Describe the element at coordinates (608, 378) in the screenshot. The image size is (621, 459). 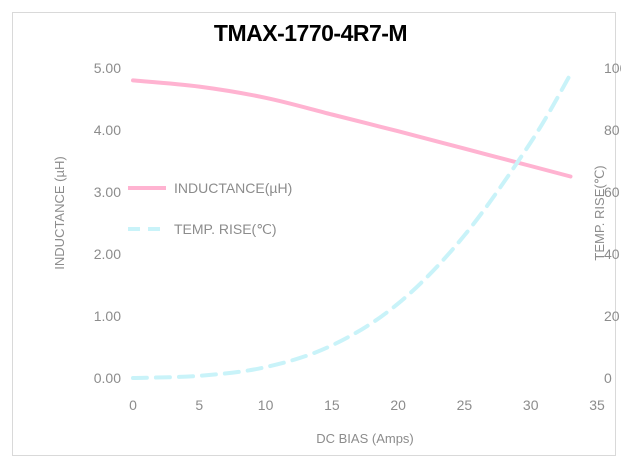
I see `y-right-tick-label: 0` at that location.